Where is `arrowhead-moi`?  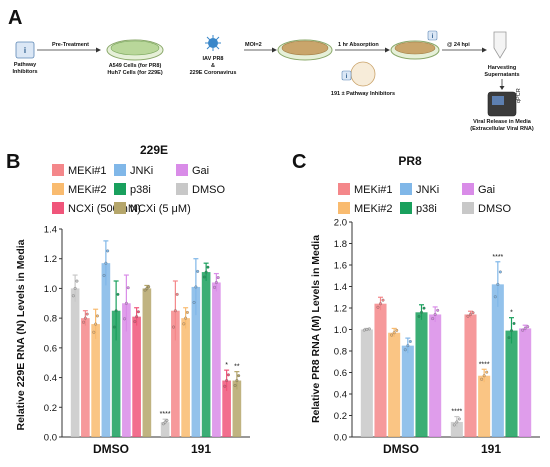
arrowhead-moi is located at coordinates (274, 50).